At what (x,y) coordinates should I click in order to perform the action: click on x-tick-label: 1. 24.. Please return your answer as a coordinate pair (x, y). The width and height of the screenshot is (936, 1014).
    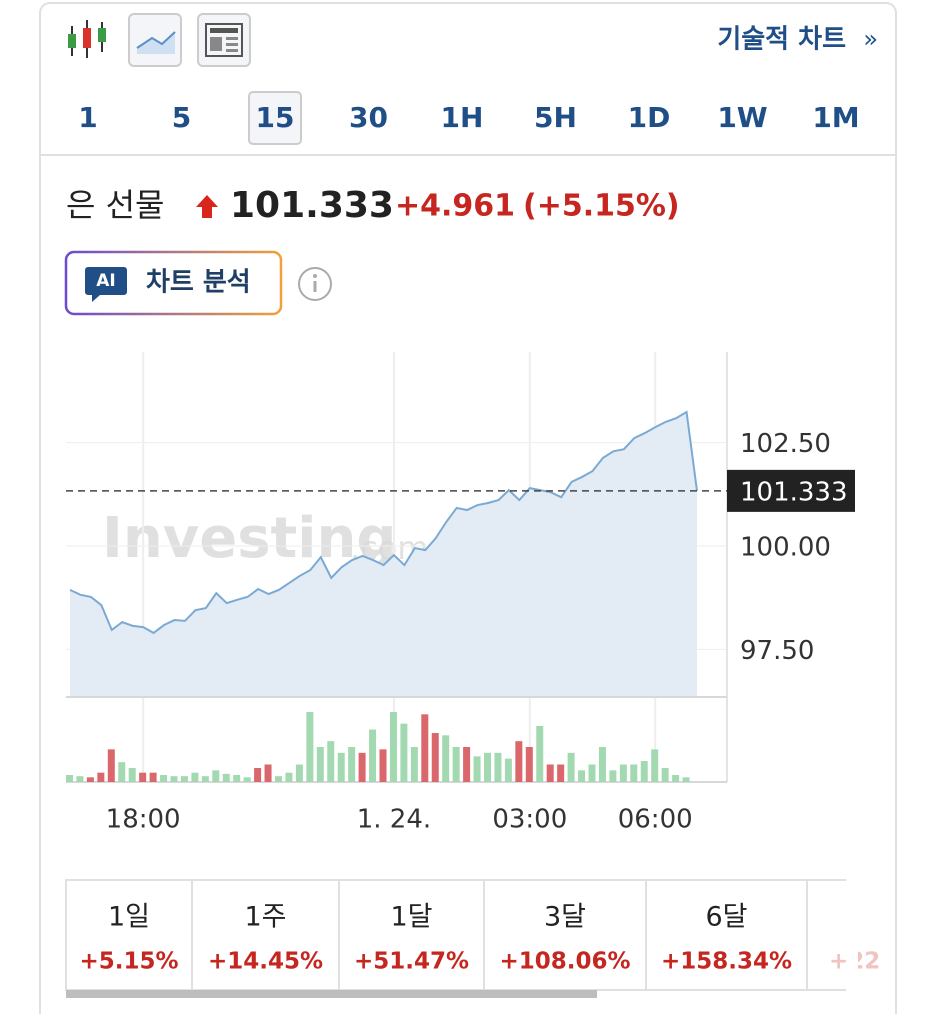
    Looking at the image, I should click on (394, 820).